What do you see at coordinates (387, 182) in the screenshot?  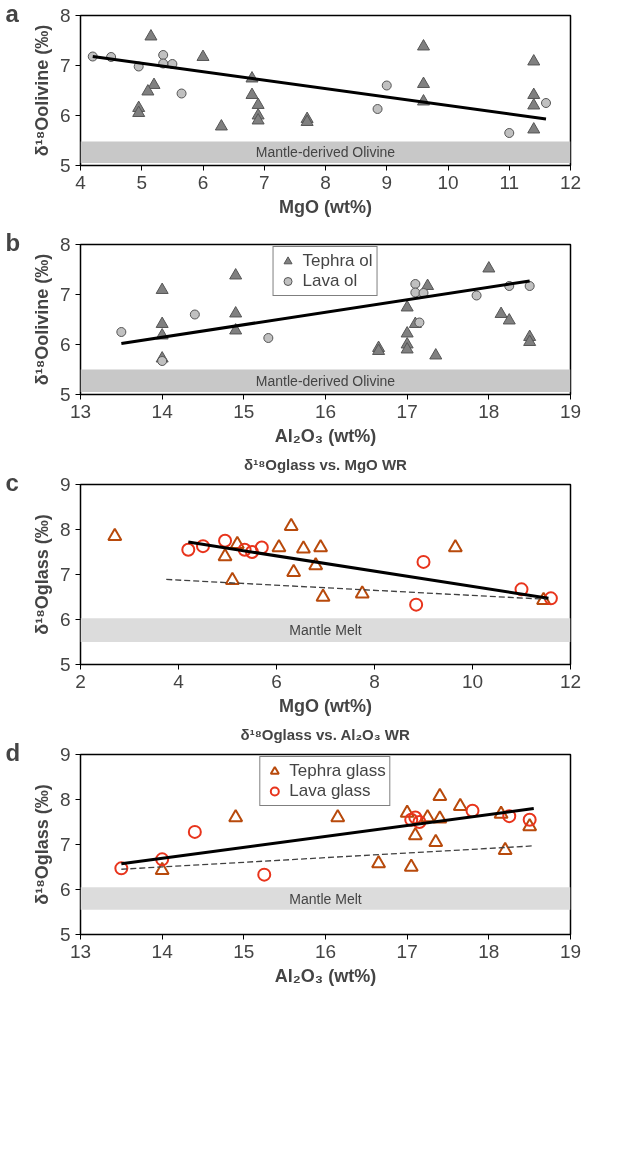 I see `x-tick-label: 9` at bounding box center [387, 182].